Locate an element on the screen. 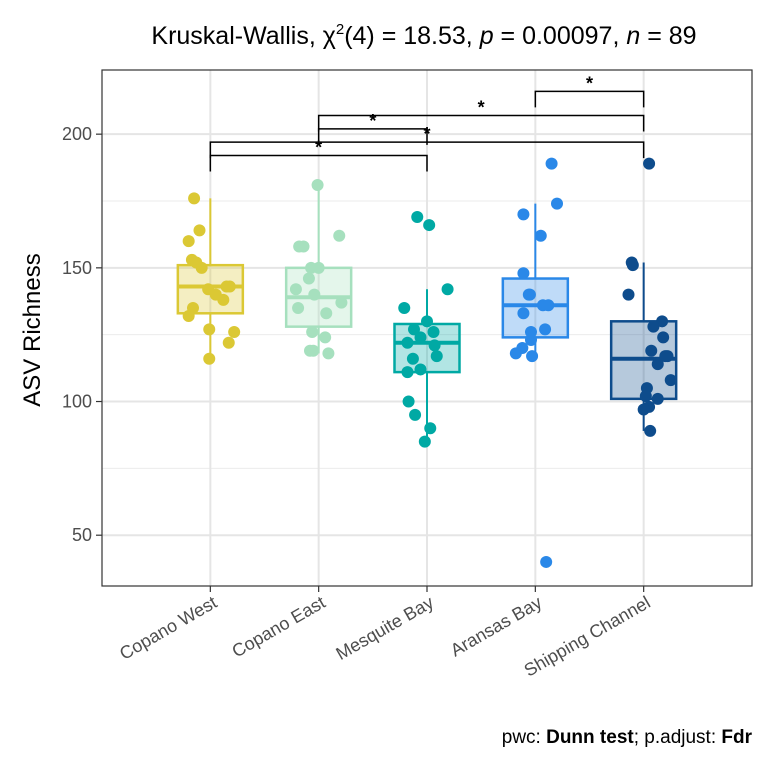  y-axis: 50 100 150 200 is located at coordinates (82, 334).